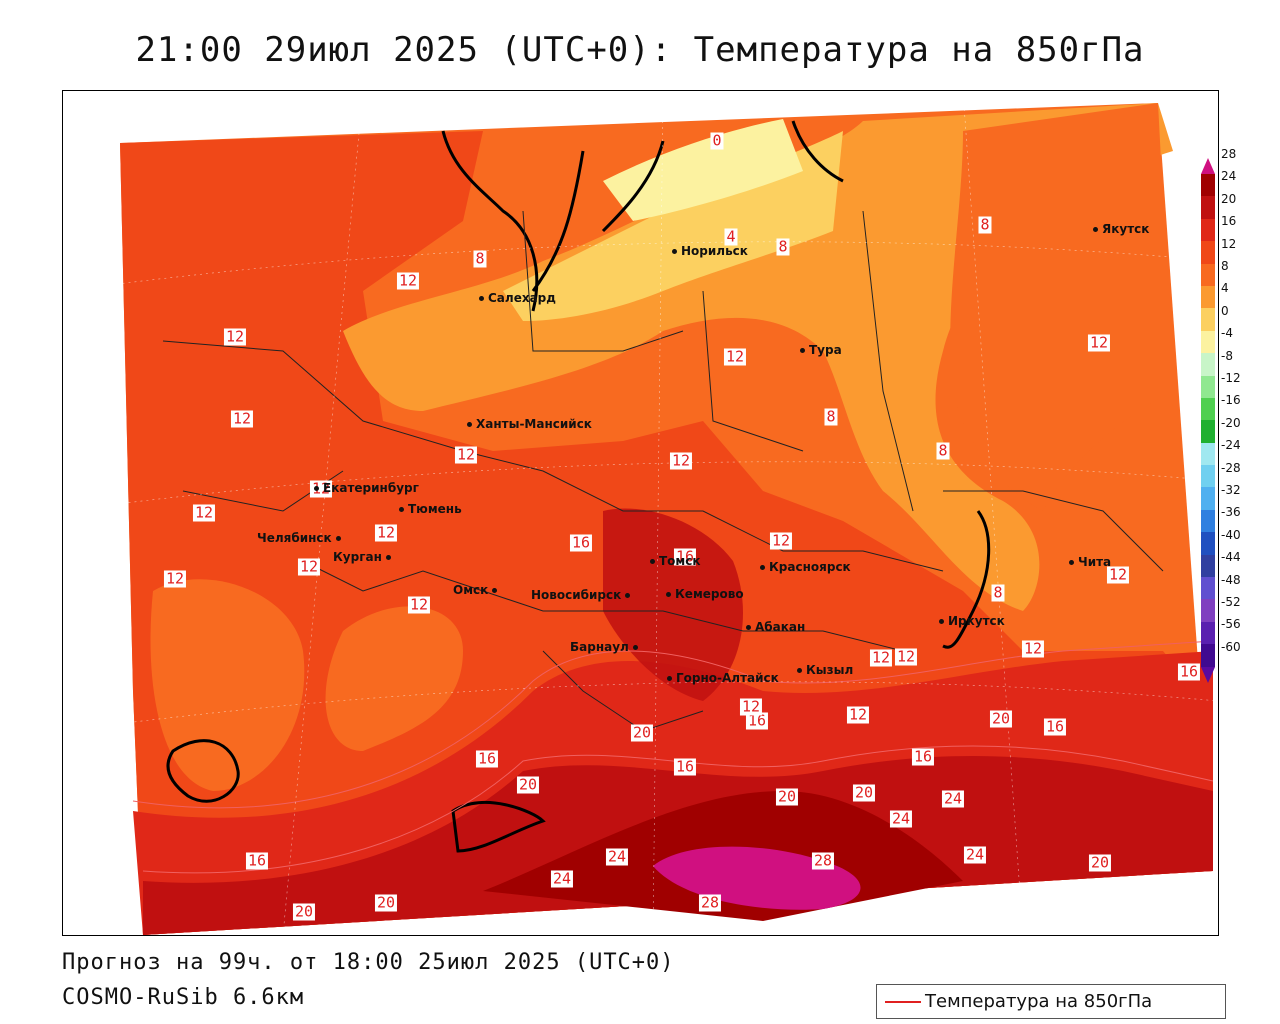 This screenshot has width=1280, height=1024. What do you see at coordinates (1229, 198) in the screenshot?
I see `colorbar-tick-label: 20` at bounding box center [1229, 198].